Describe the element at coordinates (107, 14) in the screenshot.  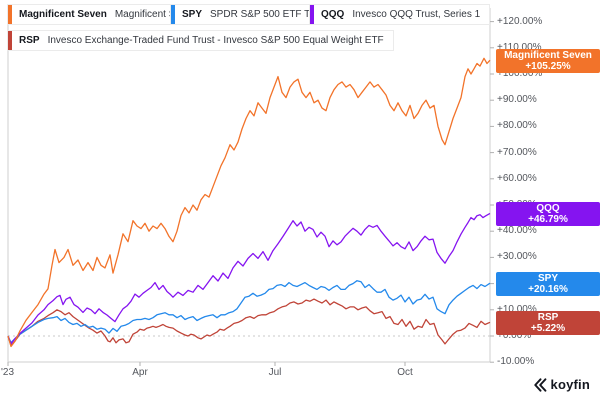
I see `legend-item-magnificent-seven: Magnificent Seven Magnificent Seven` at that location.